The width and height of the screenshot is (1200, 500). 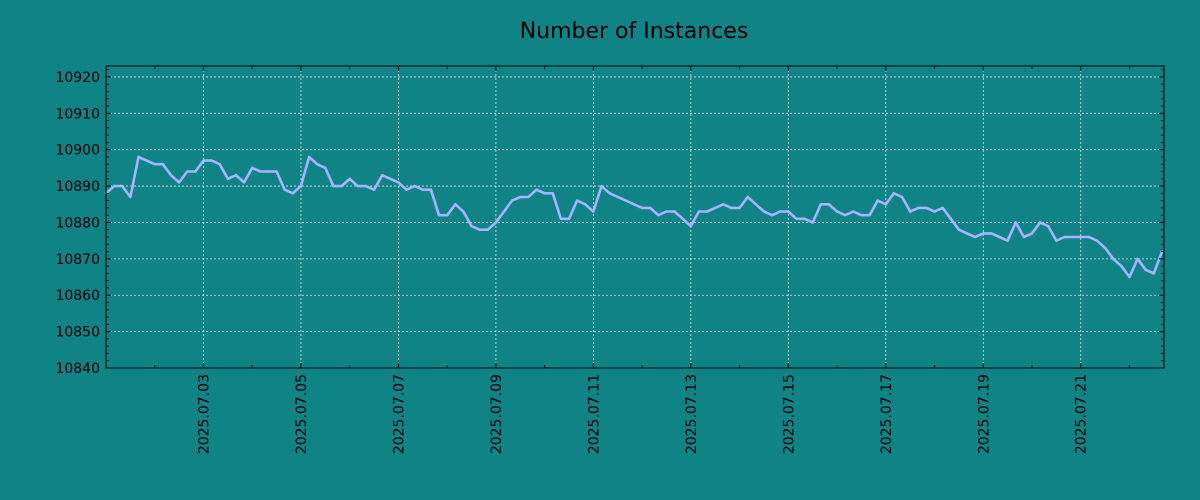 What do you see at coordinates (497, 414) in the screenshot?
I see `x-tick-label: 2025.07.09` at bounding box center [497, 414].